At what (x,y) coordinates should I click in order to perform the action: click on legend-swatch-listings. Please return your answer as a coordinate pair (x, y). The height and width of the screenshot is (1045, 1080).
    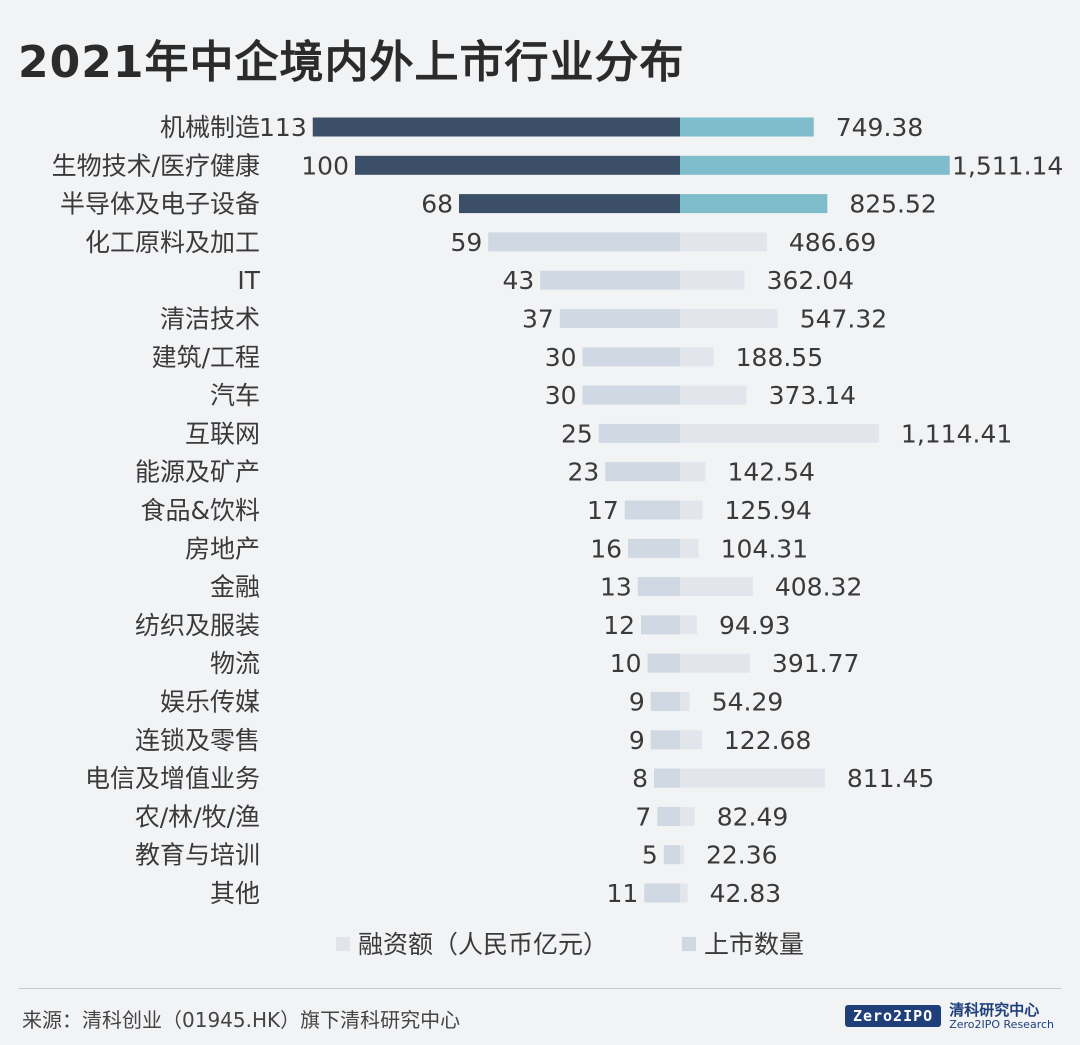
    Looking at the image, I should click on (689, 944).